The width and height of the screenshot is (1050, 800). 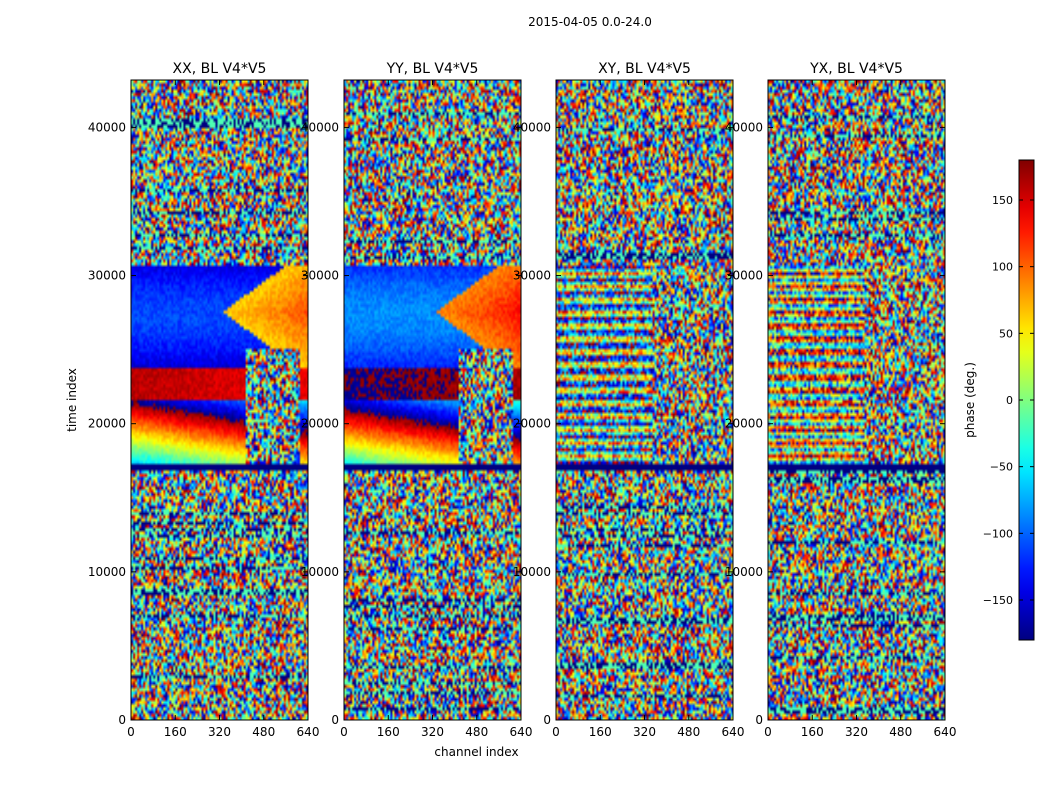 What do you see at coordinates (220, 69) in the screenshot?
I see `panel-title: XX, BL V4*V5` at bounding box center [220, 69].